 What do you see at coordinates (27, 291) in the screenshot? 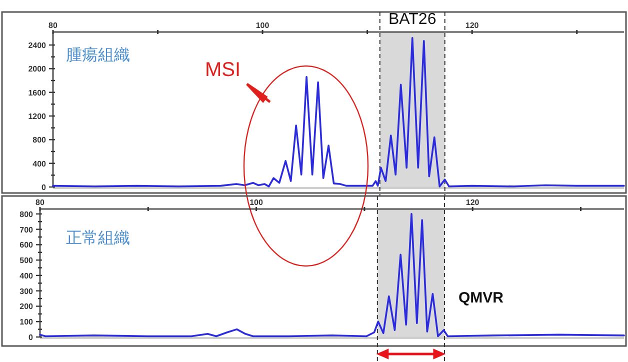
I see `y-tick-label: 300` at bounding box center [27, 291].